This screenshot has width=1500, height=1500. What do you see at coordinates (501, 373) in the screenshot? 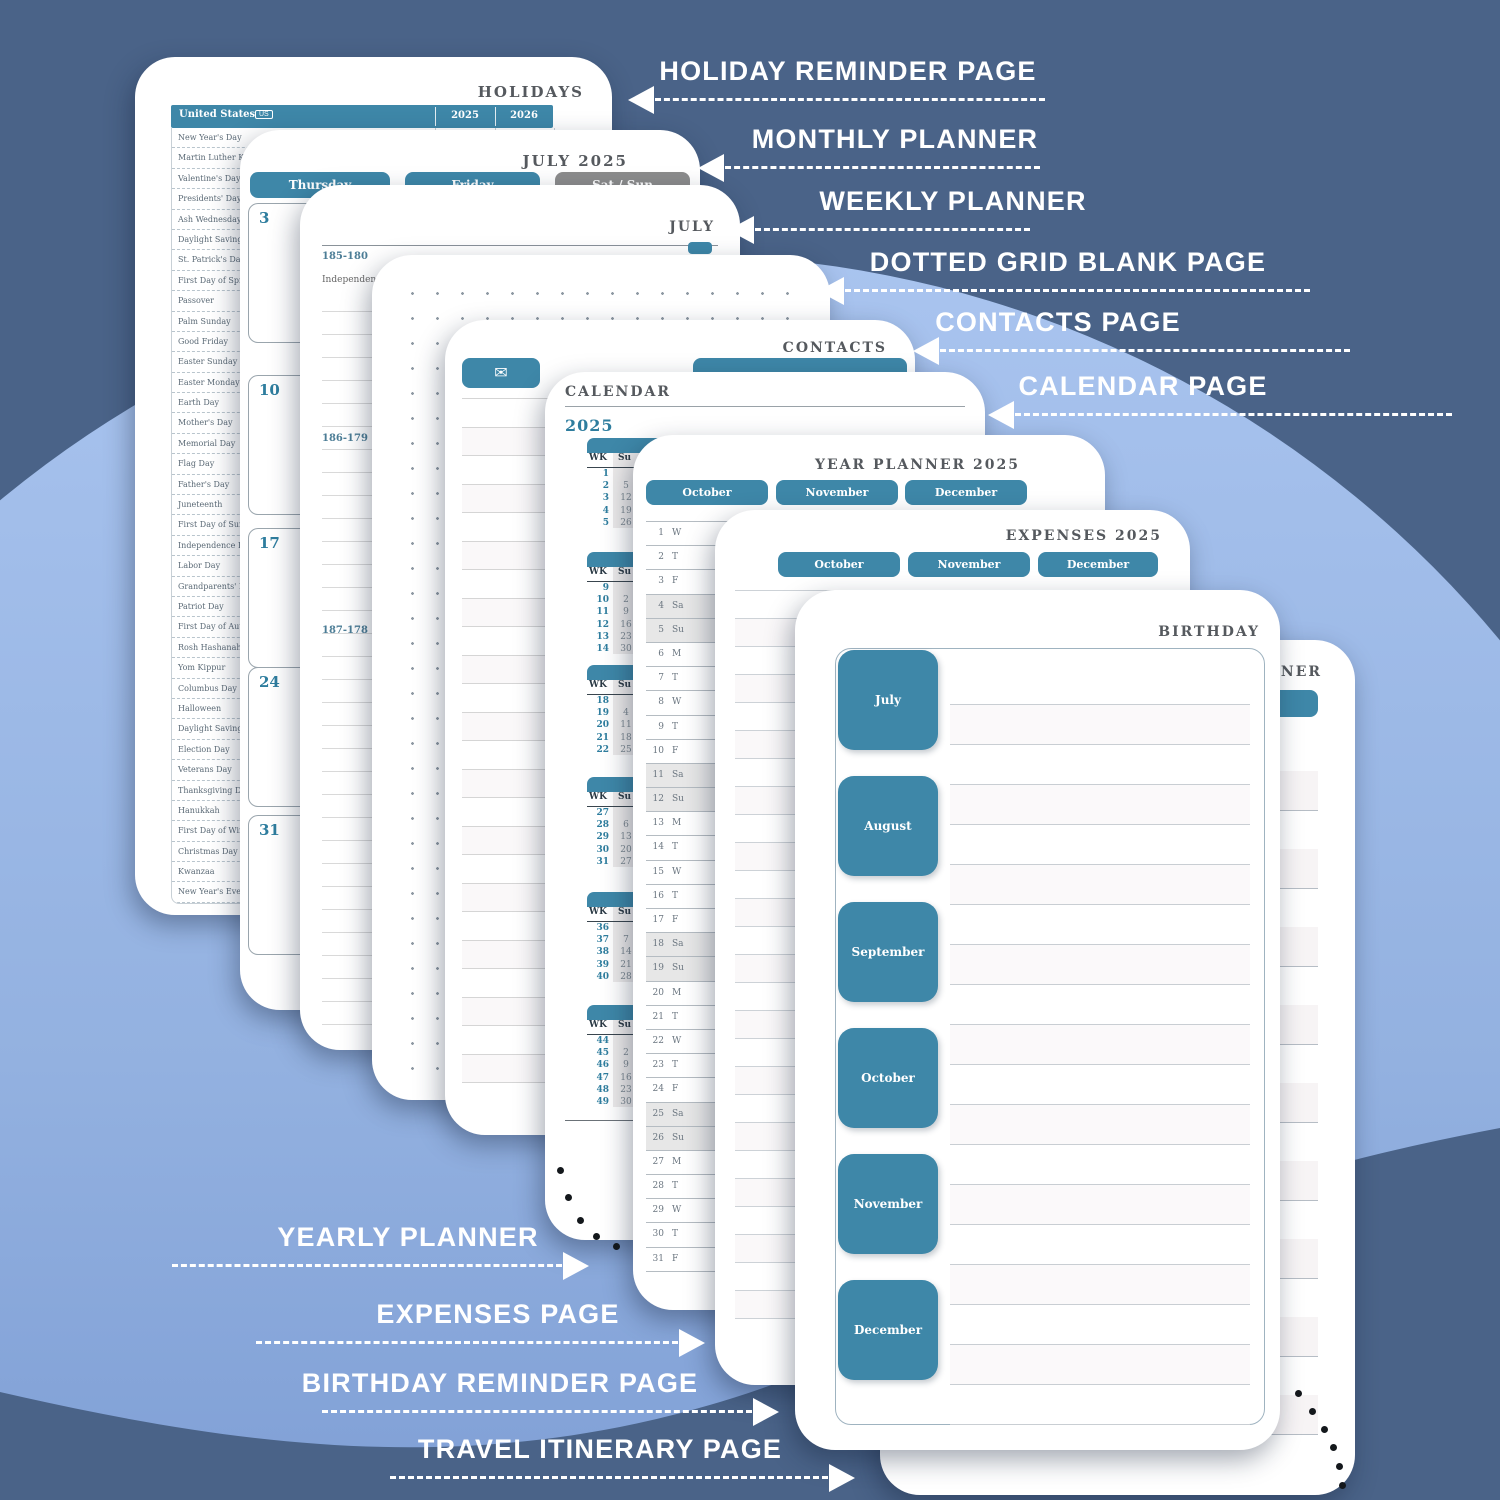
I see `envelope-icon: ✉` at bounding box center [501, 373].